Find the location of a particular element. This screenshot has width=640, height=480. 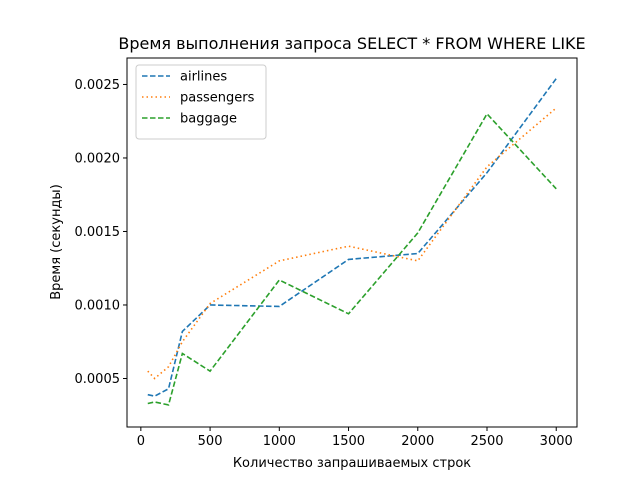

legend-box is located at coordinates (201, 102).